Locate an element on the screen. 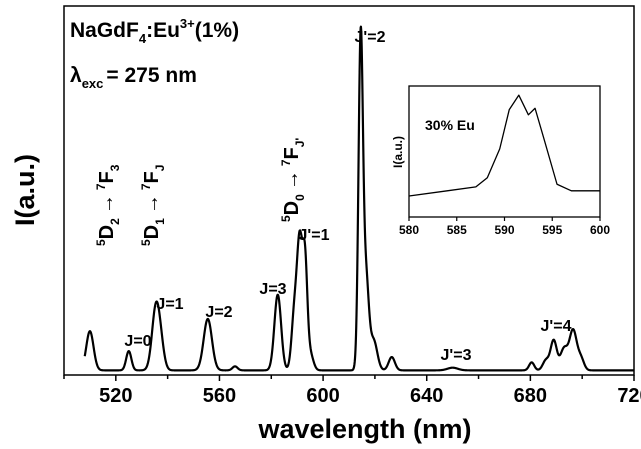 The width and height of the screenshot is (641, 449). main-x-tick-label: 520 is located at coordinates (115, 396).